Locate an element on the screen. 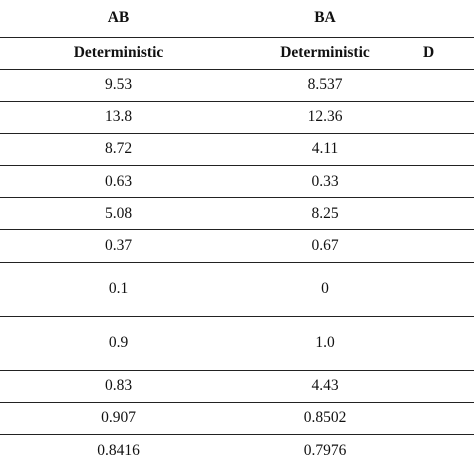 Image resolution: width=474 pixels, height=474 pixels. cell-ab: 5.08 is located at coordinates (118, 214).